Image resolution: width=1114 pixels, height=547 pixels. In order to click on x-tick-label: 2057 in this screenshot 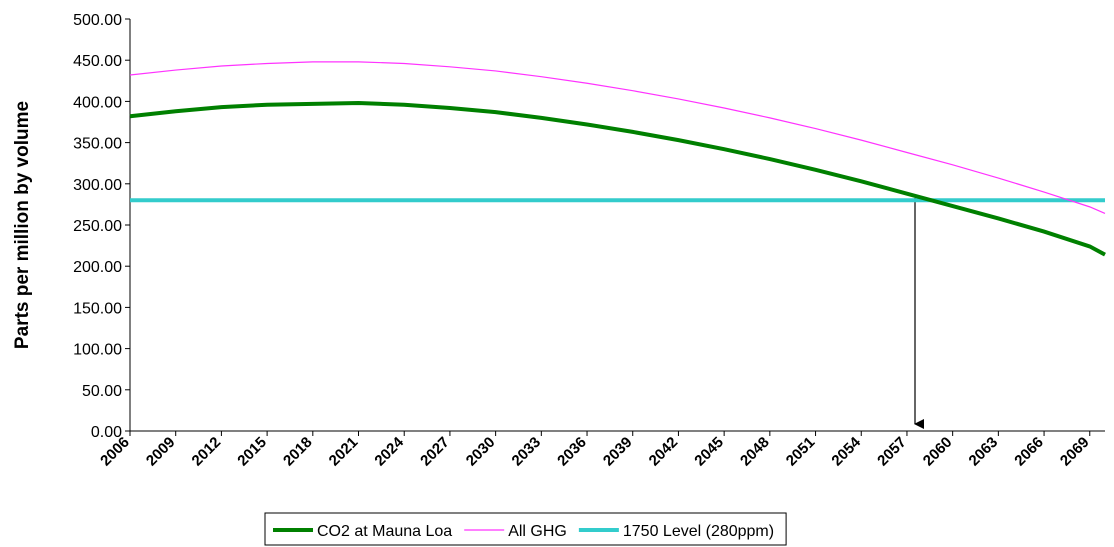, I will do `click(892, 452)`.